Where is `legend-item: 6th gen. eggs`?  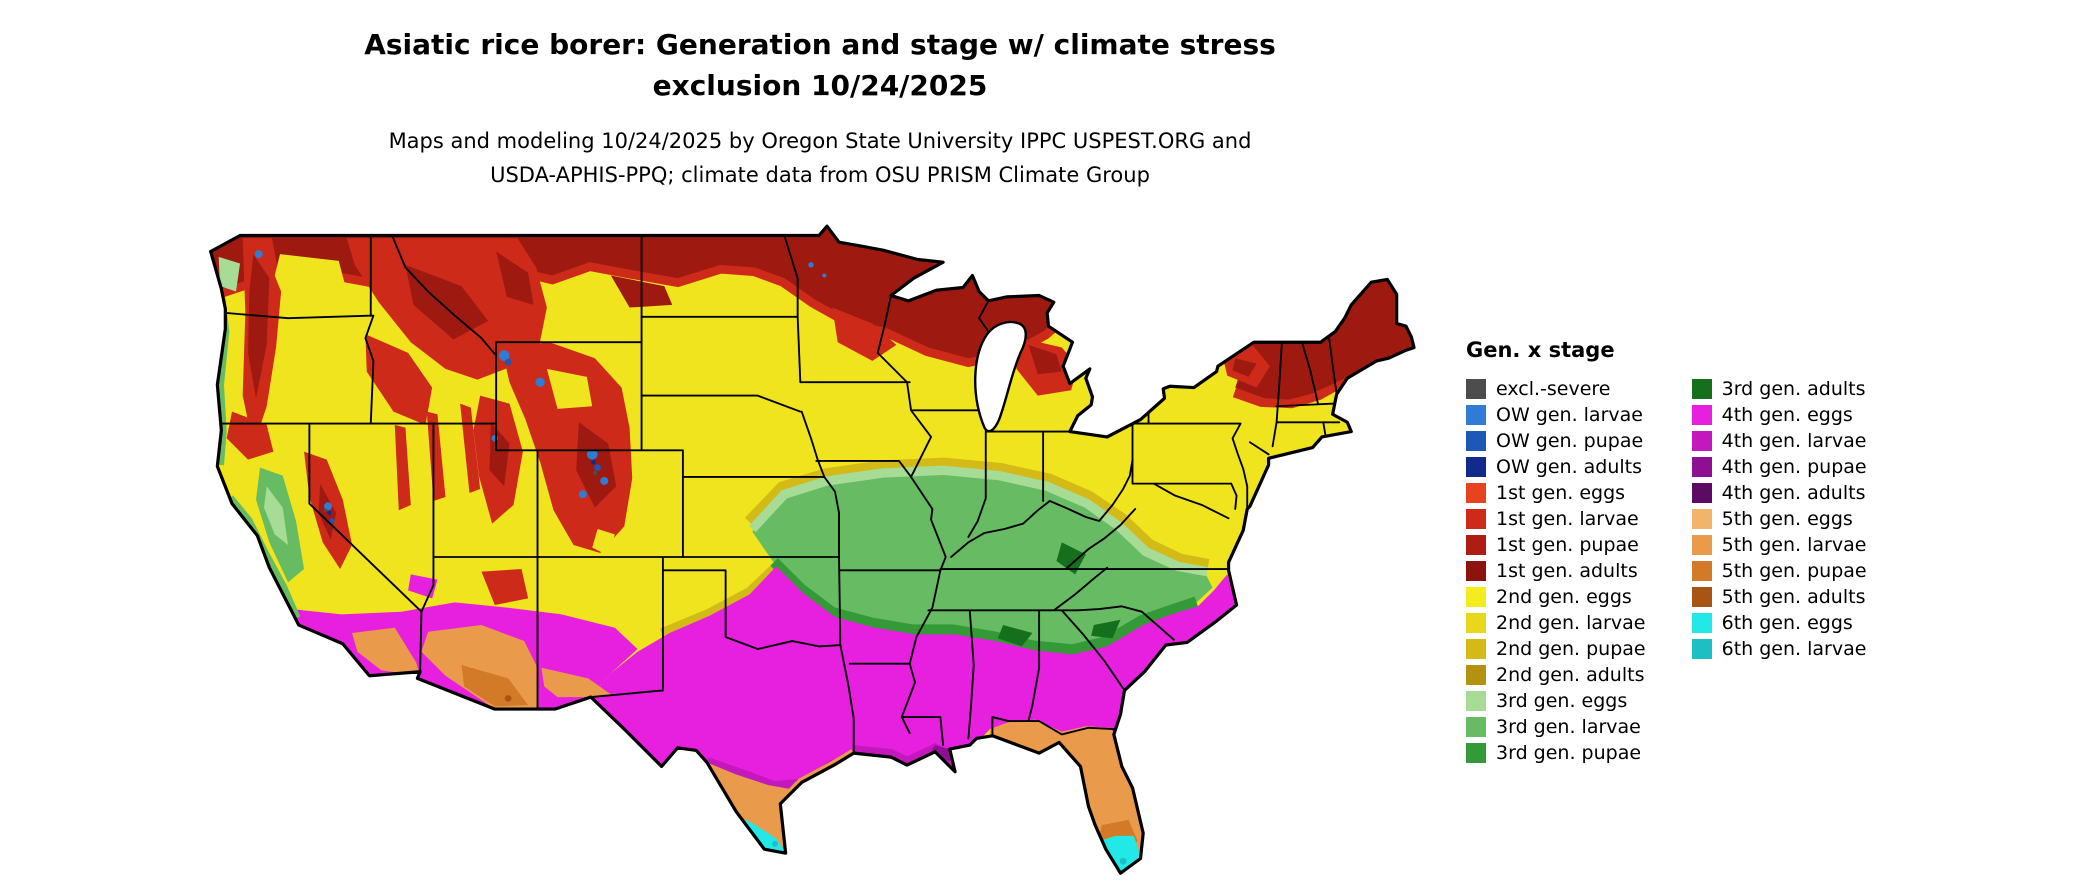
legend-item: 6th gen. eggs is located at coordinates (1779, 623).